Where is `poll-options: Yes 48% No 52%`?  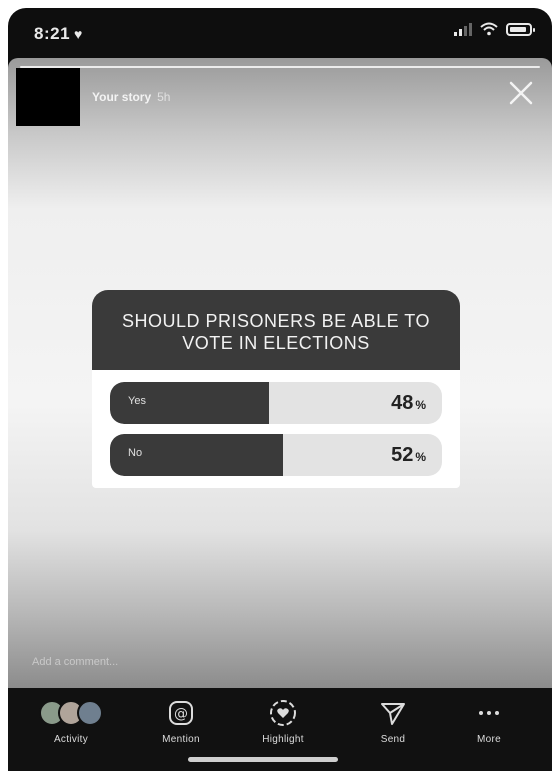 poll-options: Yes 48% No 52% is located at coordinates (276, 429).